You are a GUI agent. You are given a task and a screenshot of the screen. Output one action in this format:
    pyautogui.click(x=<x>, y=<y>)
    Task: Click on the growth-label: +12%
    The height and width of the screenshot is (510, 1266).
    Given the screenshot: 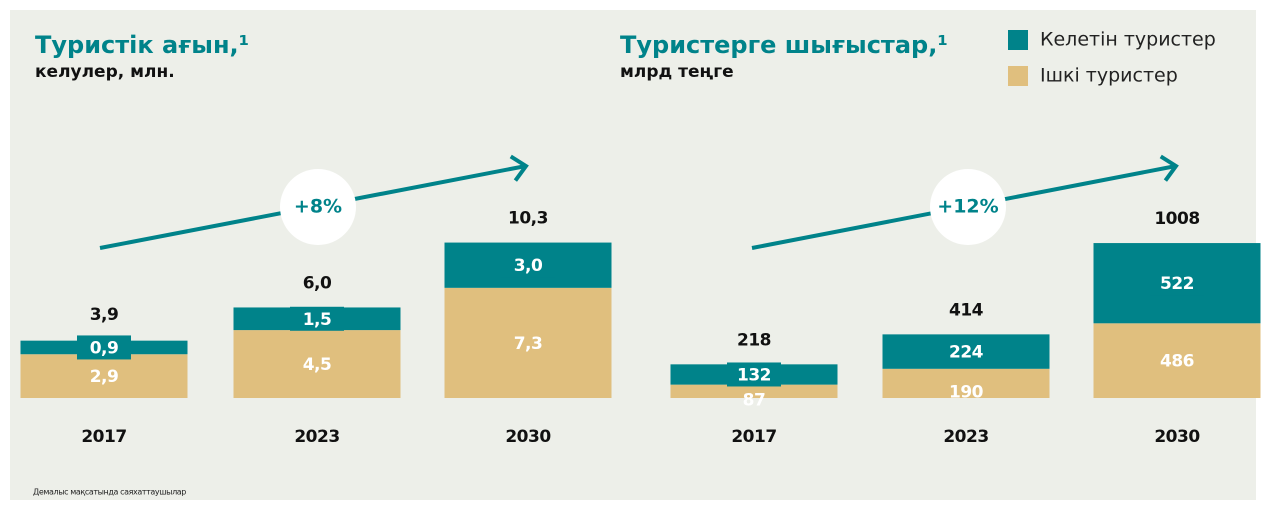 What is the action you would take?
    pyautogui.click(x=967, y=207)
    